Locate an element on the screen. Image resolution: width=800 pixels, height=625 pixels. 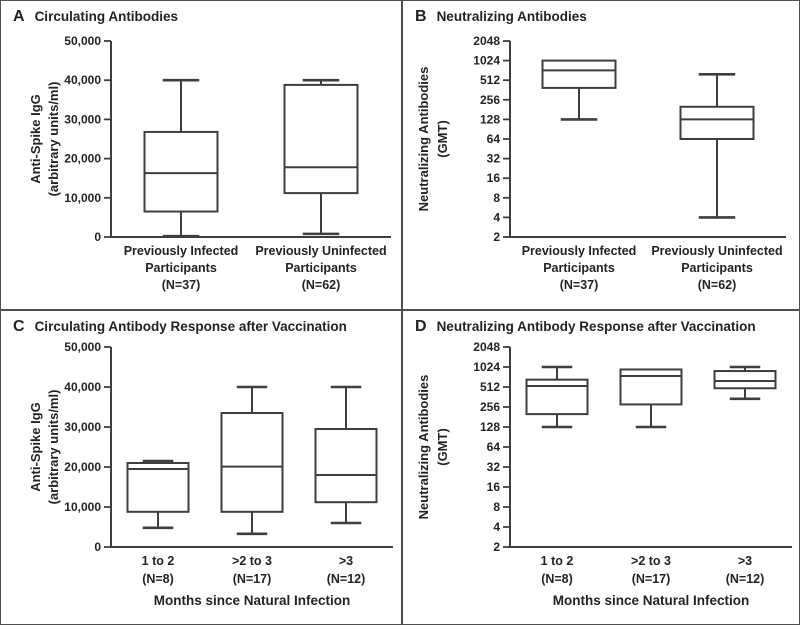
panel-divider-horizontal is located at coordinates (400, 310).